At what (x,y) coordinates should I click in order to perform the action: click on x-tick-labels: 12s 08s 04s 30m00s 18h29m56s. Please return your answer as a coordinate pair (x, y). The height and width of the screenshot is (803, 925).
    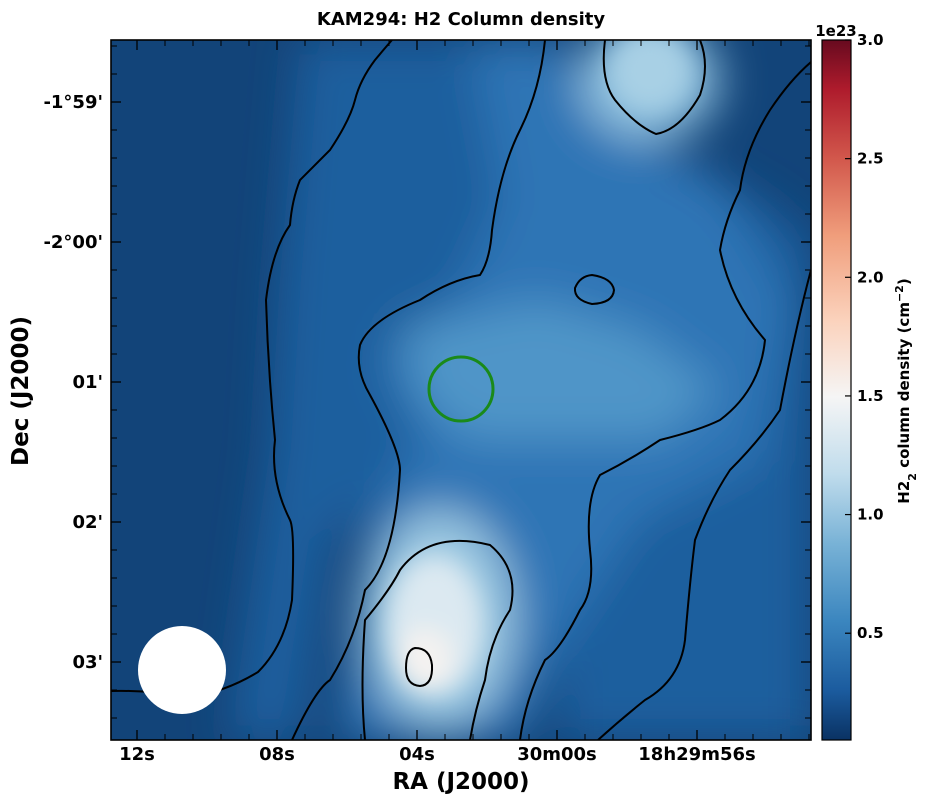
    Looking at the image, I should click on (437, 754).